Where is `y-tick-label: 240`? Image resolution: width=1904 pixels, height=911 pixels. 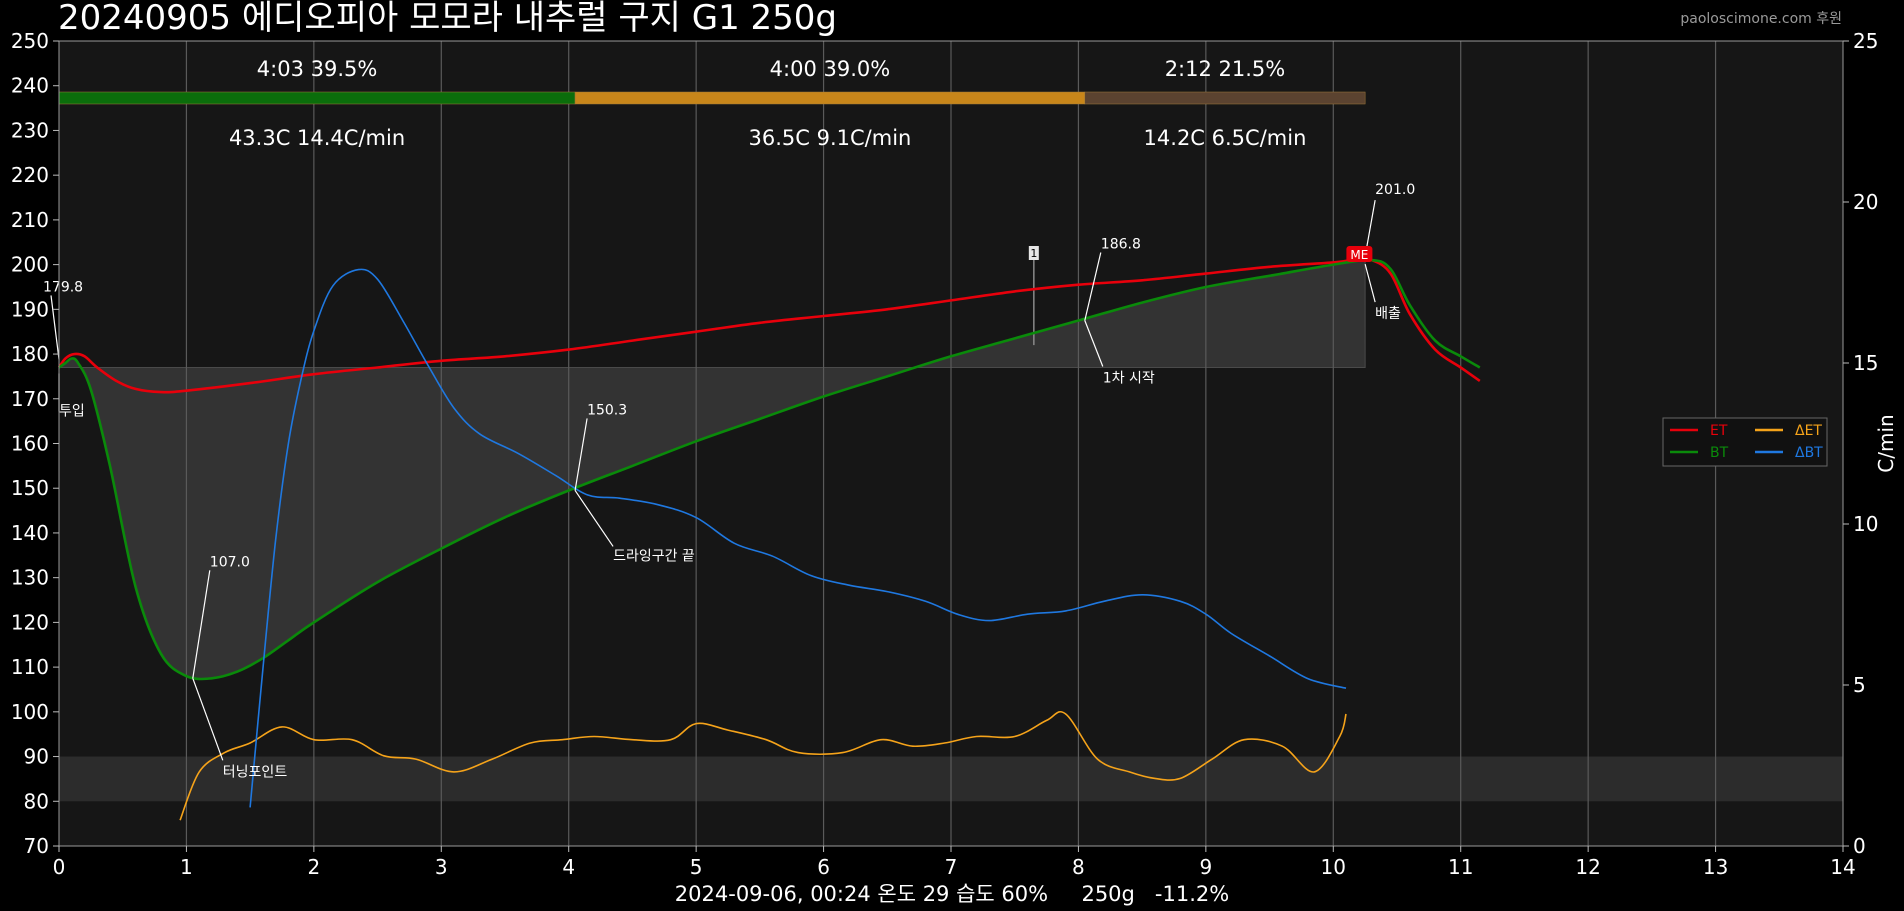 y-tick-label: 240 is located at coordinates (30, 86).